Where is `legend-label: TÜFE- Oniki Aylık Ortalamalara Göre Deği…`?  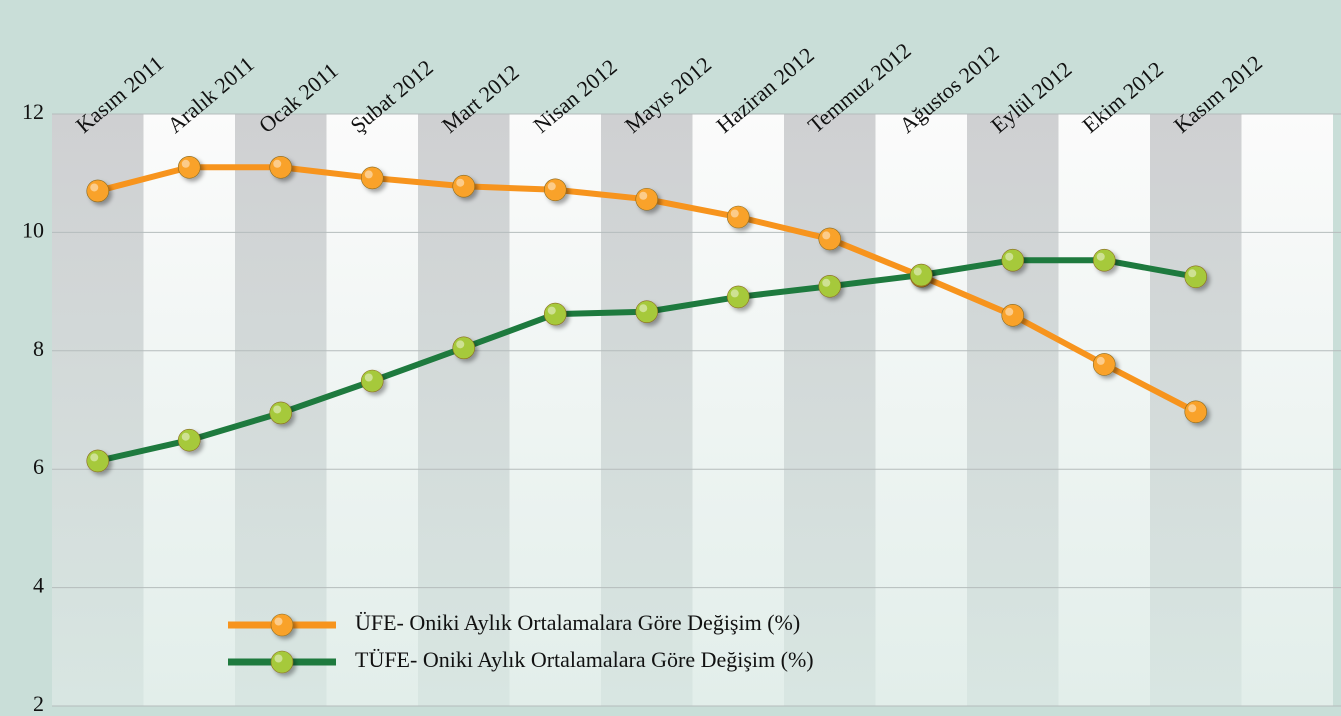 legend-label: TÜFE- Oniki Aylık Ortalamalara Göre Deği… is located at coordinates (584, 659).